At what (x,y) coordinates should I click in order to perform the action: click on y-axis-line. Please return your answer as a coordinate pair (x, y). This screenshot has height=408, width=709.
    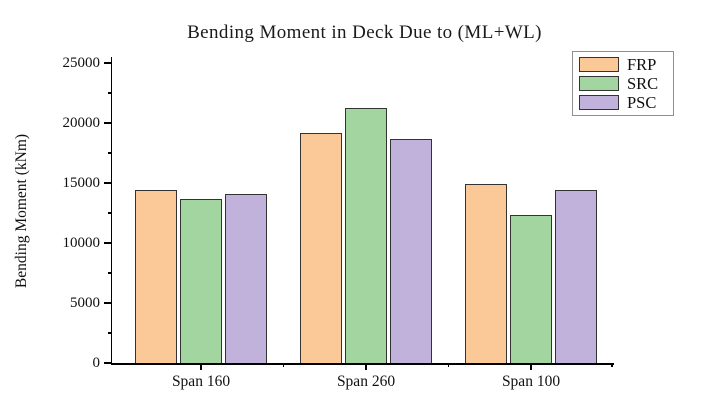
    Looking at the image, I should click on (111, 211).